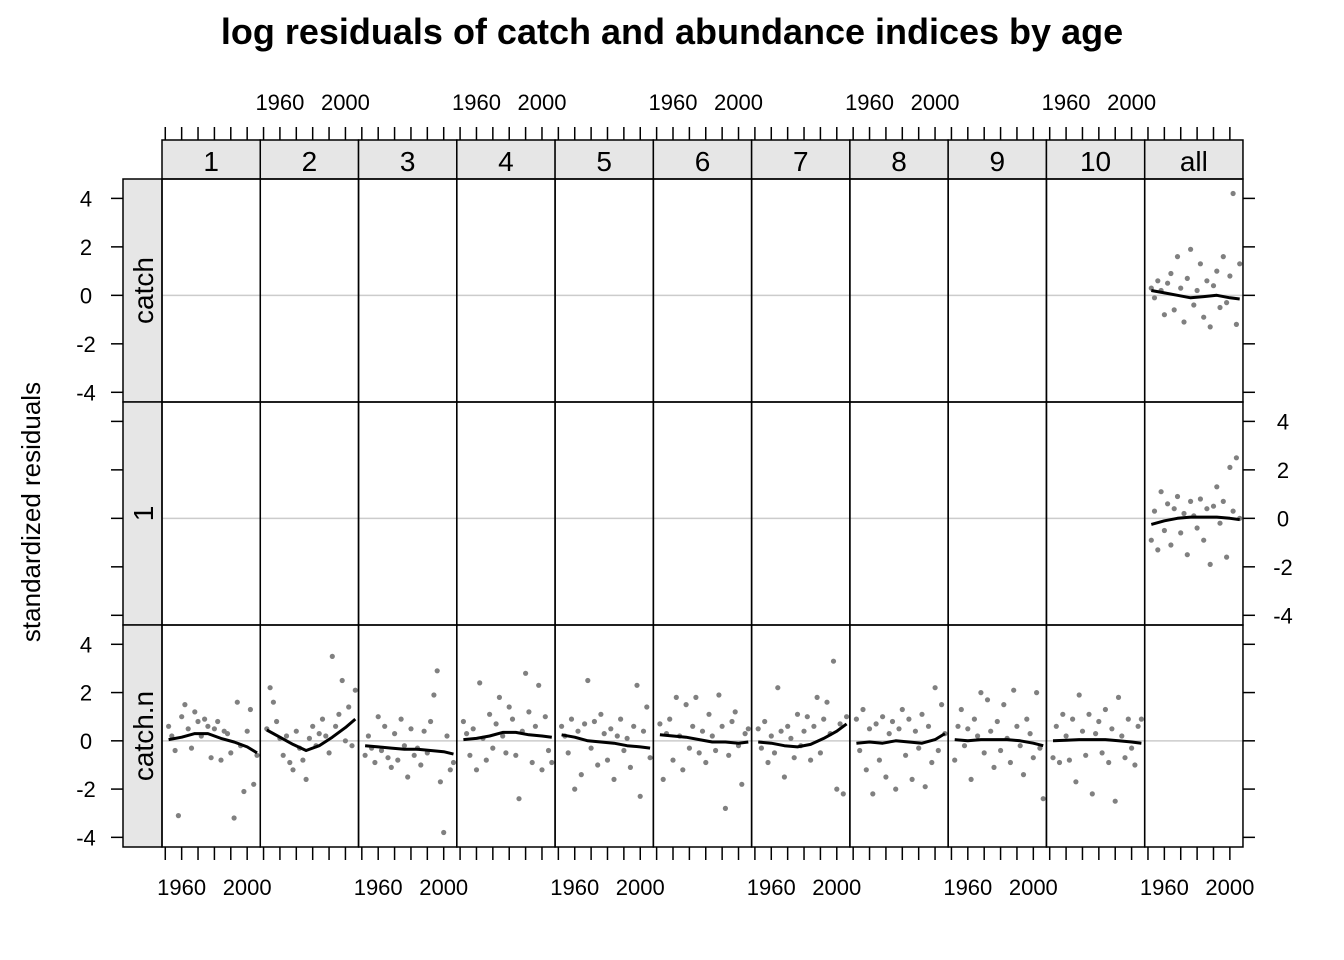 The image size is (1344, 960). I want to click on row-strip-label-catch.n: catch.n, so click(143, 736).